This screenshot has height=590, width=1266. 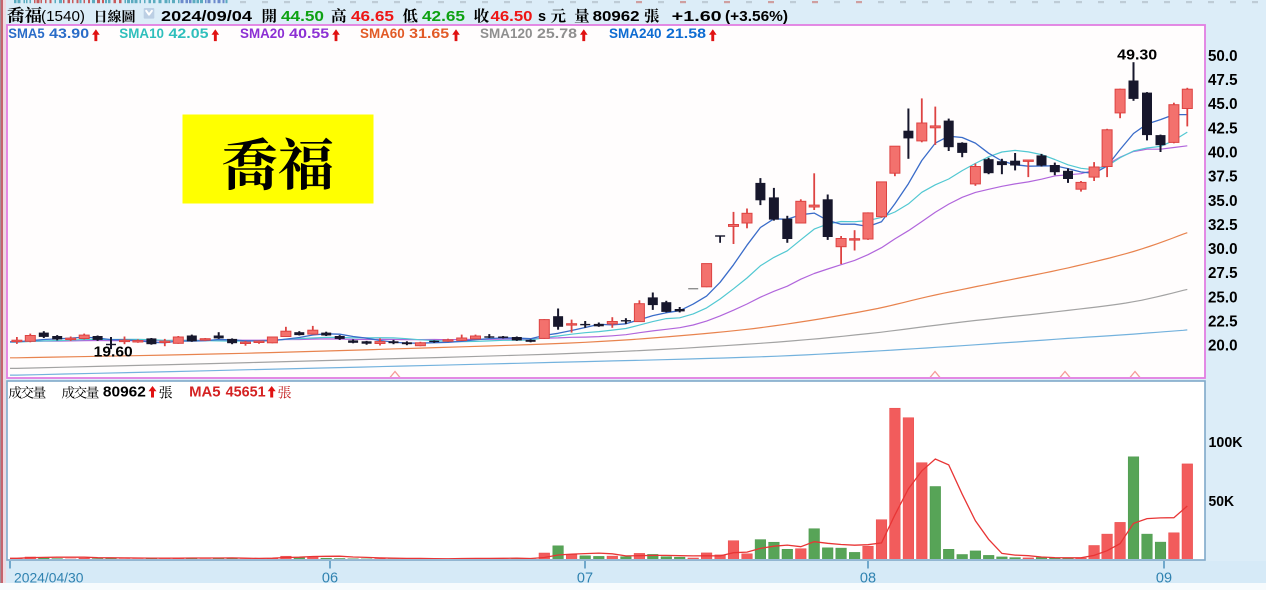 I want to click on svg-text: 45.0, so click(x=1223, y=104).